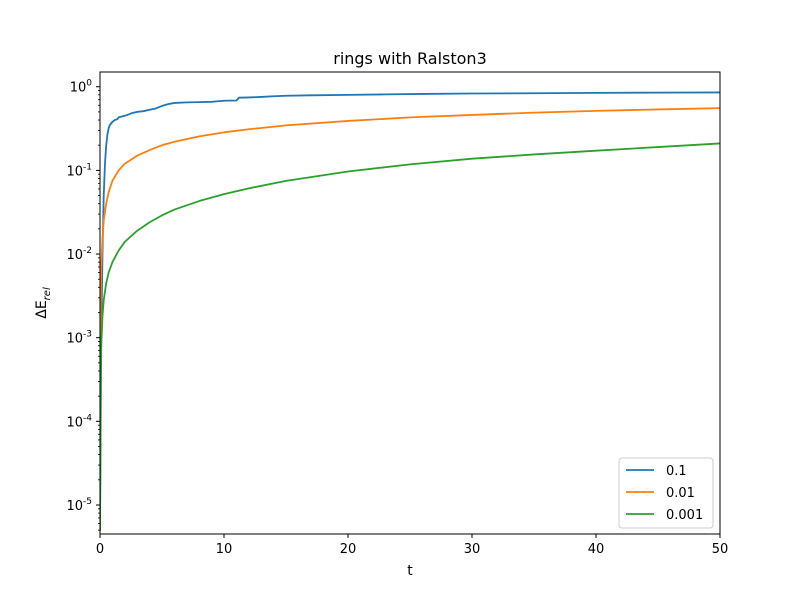 The width and height of the screenshot is (800, 600). Describe the element at coordinates (348, 549) in the screenshot. I see `x-tick-label: 20` at that location.